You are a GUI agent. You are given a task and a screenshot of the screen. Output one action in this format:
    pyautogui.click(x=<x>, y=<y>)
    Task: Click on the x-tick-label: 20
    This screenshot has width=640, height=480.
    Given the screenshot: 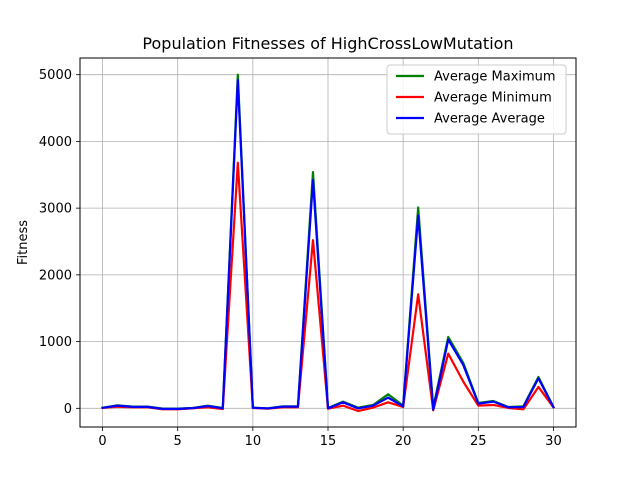 What is the action you would take?
    pyautogui.click(x=403, y=441)
    